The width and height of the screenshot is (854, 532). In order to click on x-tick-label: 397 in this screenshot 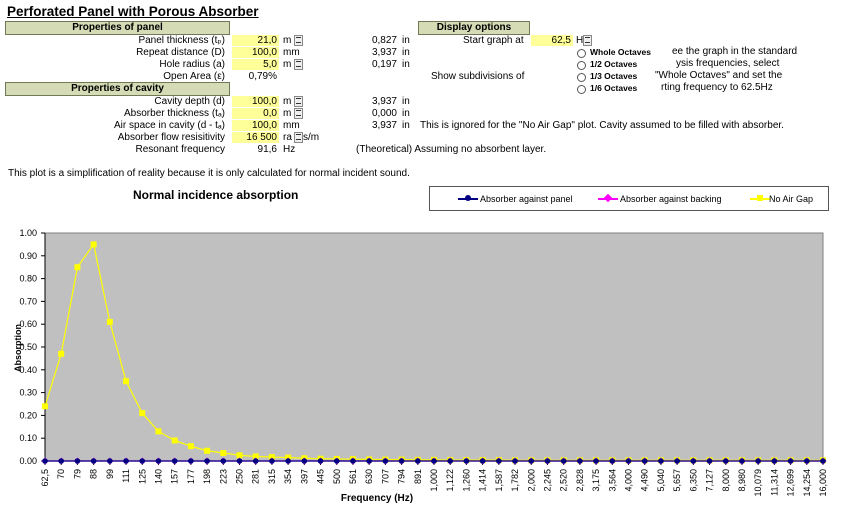, I will do `click(304, 476)`.